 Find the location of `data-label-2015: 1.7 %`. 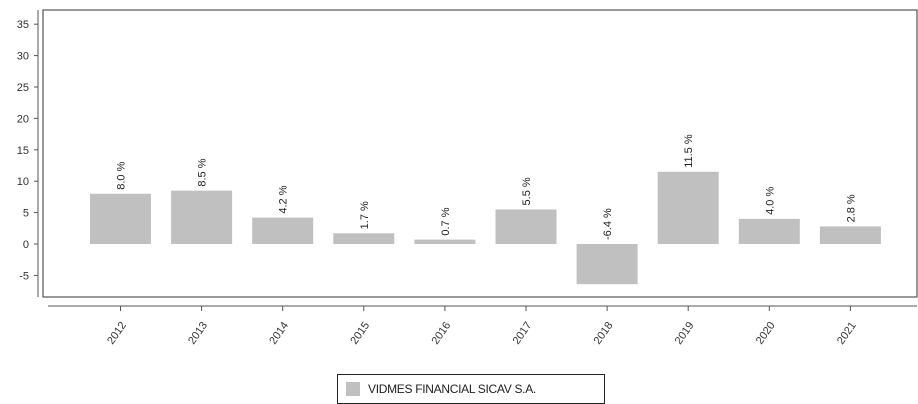

data-label-2015: 1.7 % is located at coordinates (365, 215).